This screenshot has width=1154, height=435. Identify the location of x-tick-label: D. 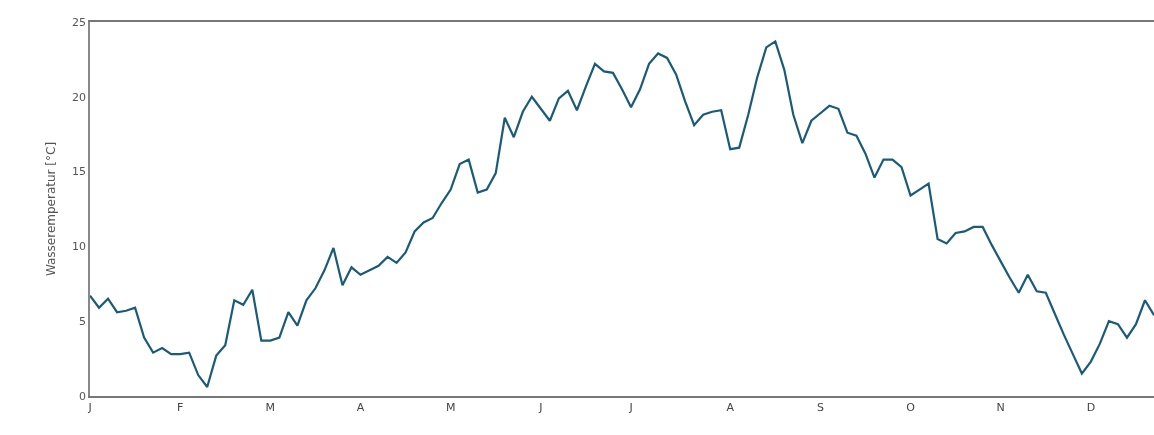
(1091, 407).